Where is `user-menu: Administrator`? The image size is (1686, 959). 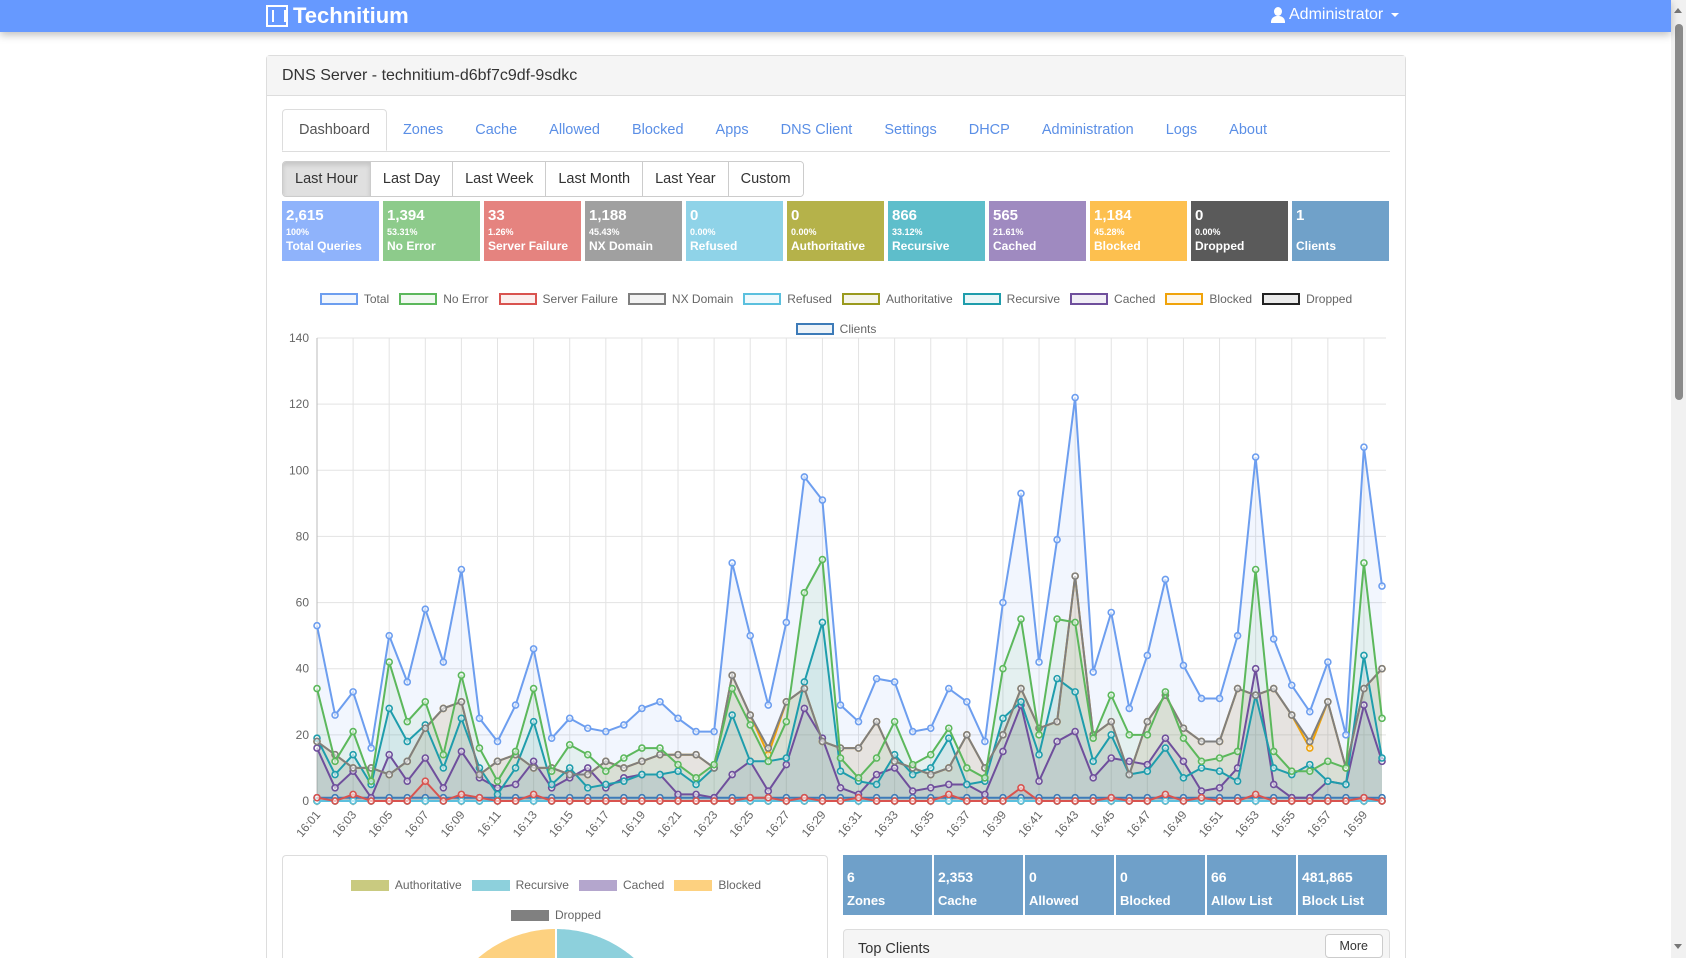 user-menu: Administrator is located at coordinates (1335, 15).